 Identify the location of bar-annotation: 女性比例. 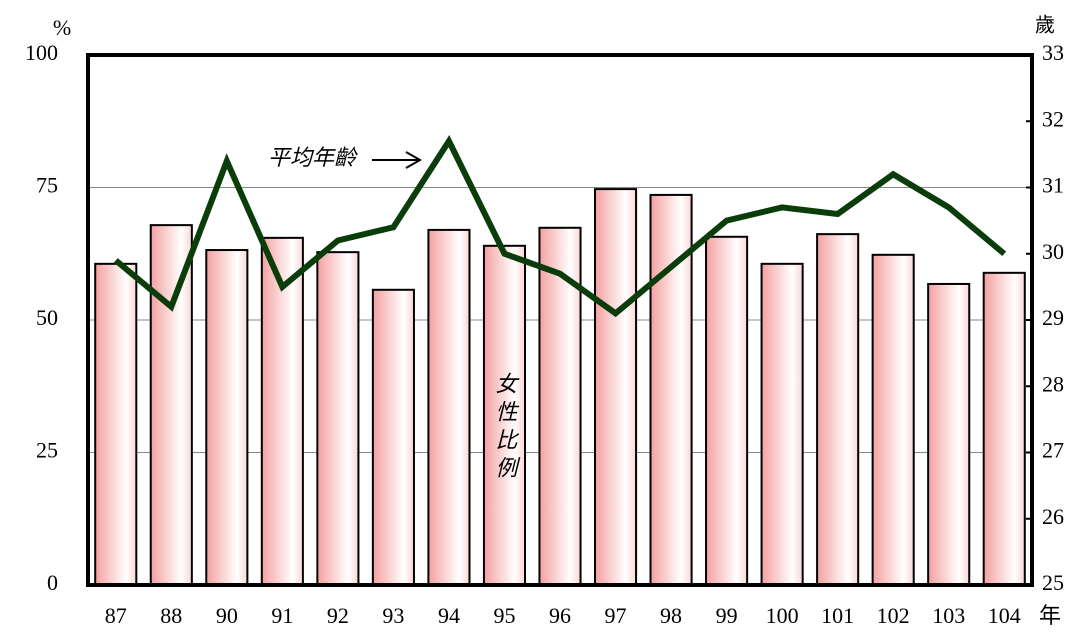
(505, 428).